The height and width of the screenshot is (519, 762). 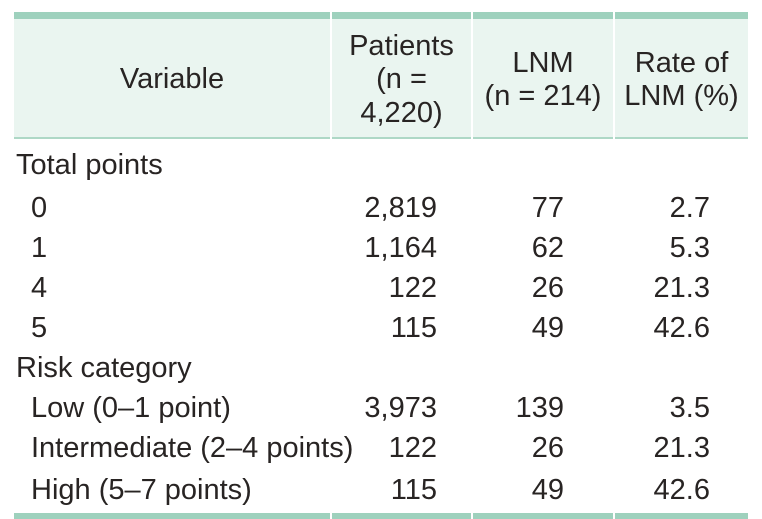 I want to click on column-header-rate: Rate of LNM (%), so click(x=681, y=76).